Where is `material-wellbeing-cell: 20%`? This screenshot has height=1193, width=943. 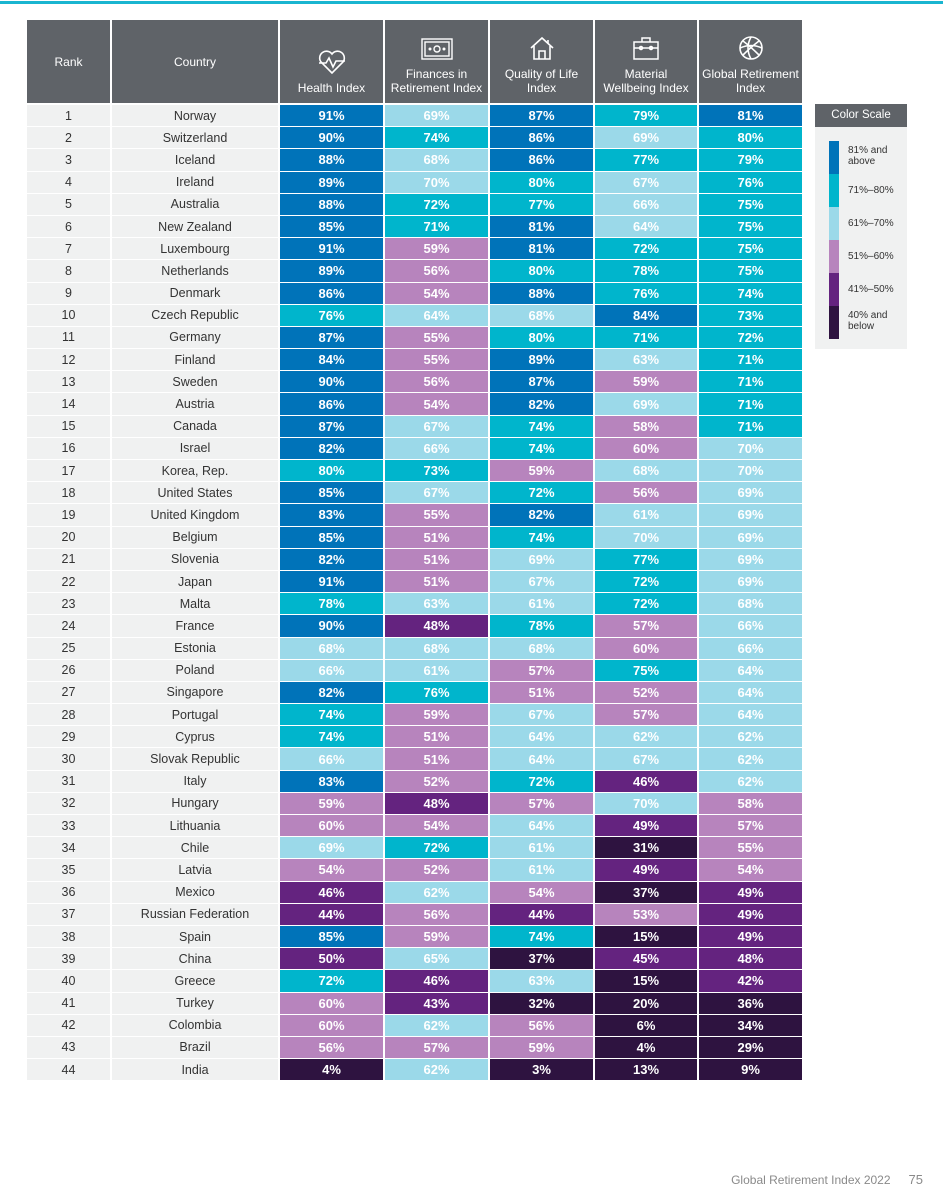 material-wellbeing-cell: 20% is located at coordinates (646, 1003).